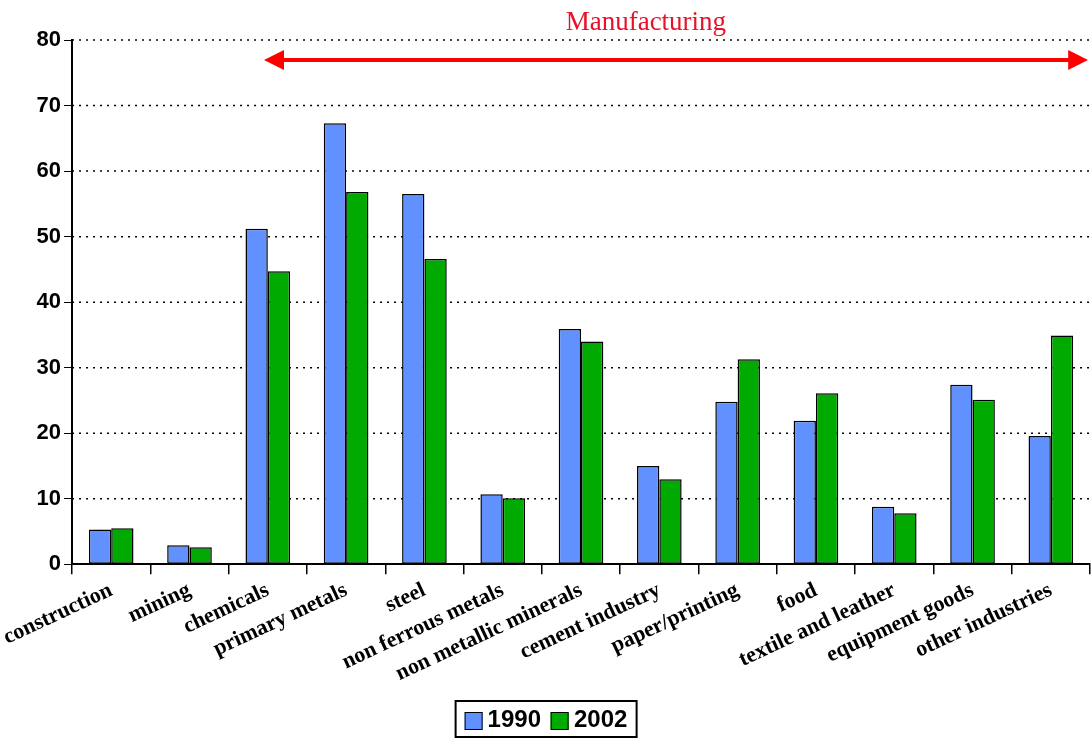 The image size is (1092, 740). I want to click on y-tick-label: 0, so click(55, 563).